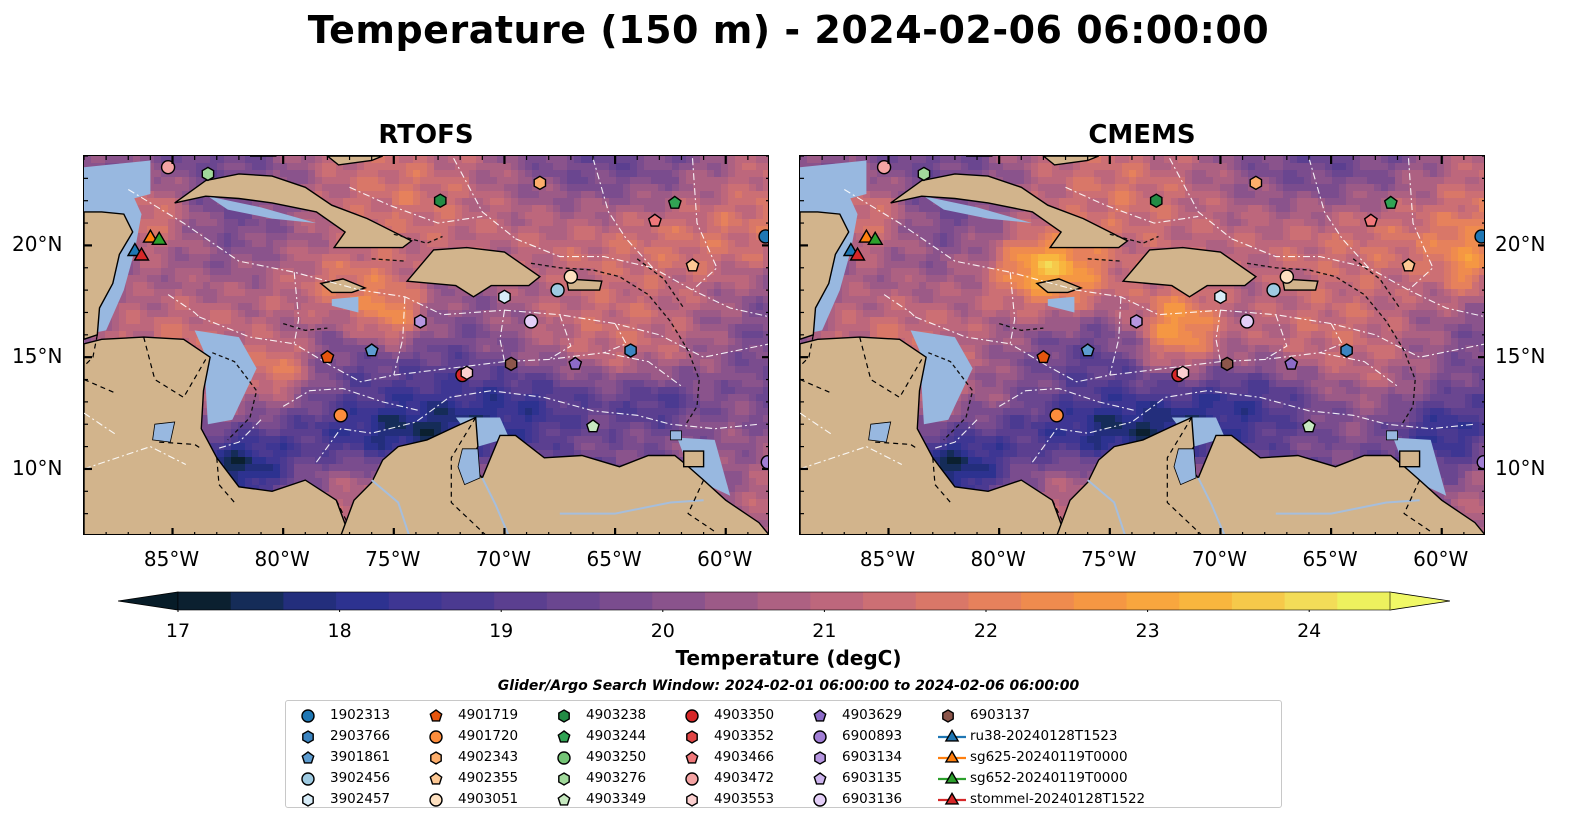  I want to click on colorbar-tick-label: 18, so click(339, 631).